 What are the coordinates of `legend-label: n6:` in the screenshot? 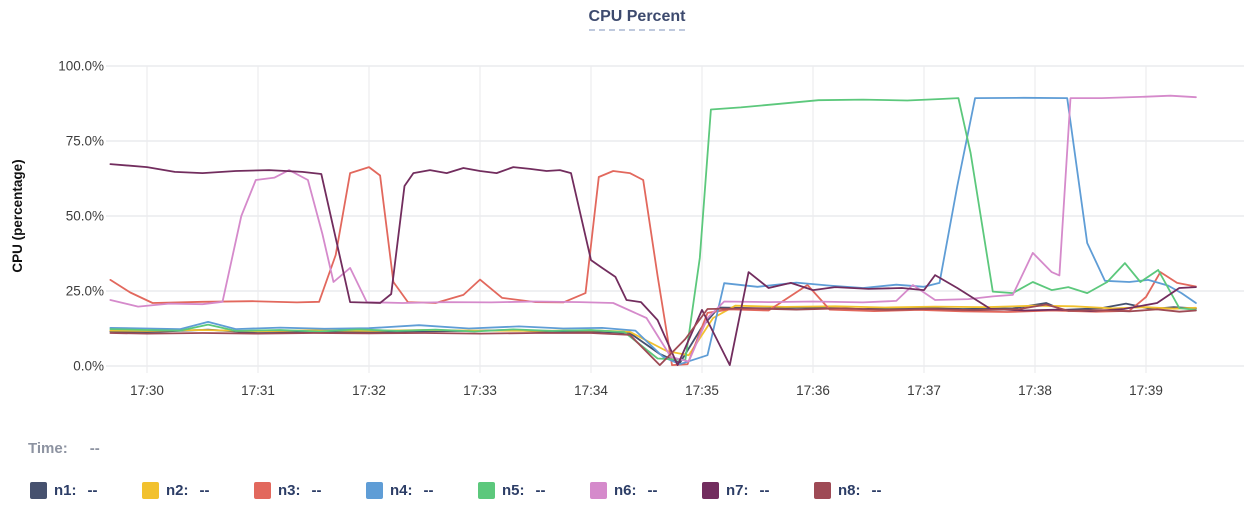 It's located at (625, 490).